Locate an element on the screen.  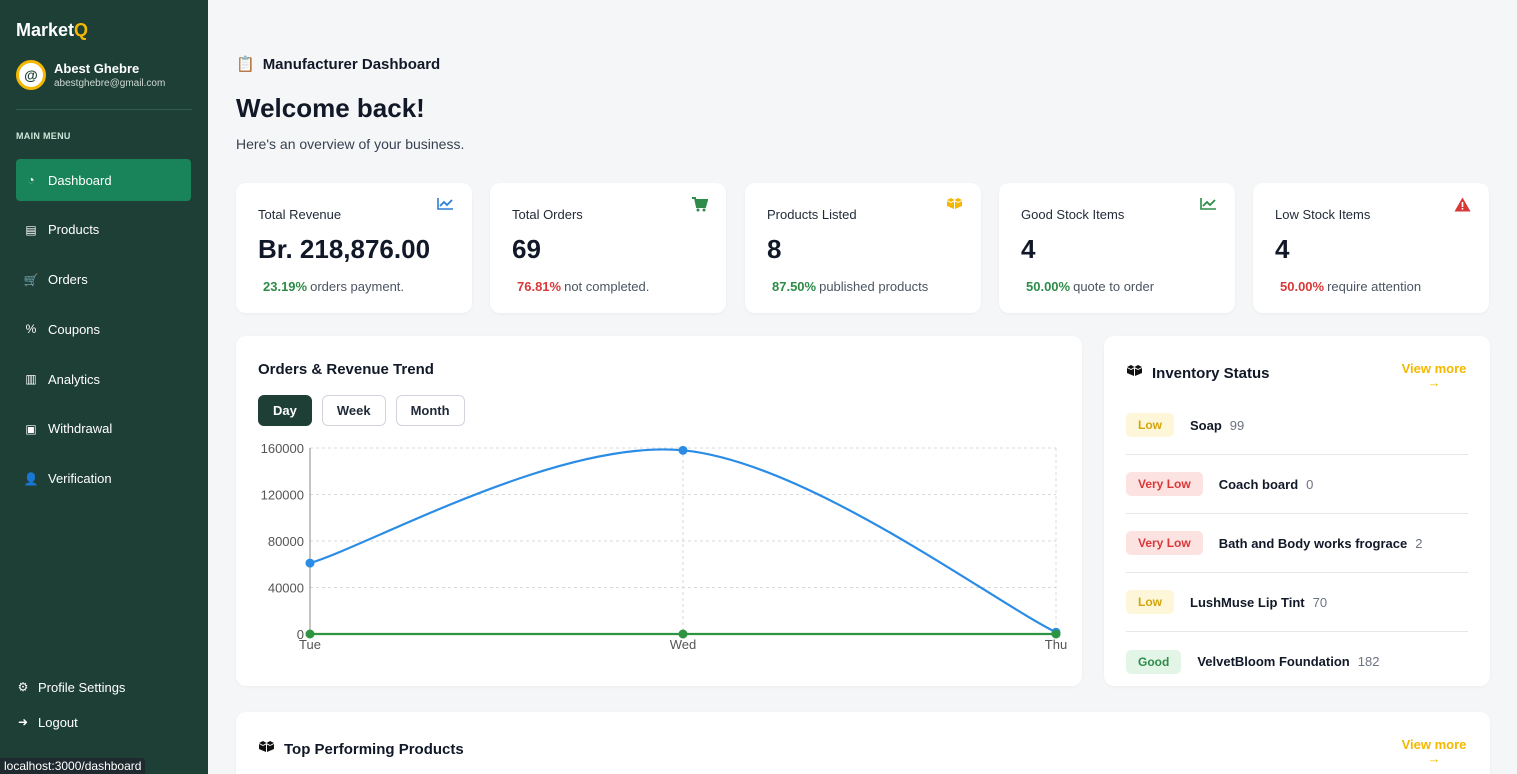
brand-name: Market is located at coordinates (45, 30).